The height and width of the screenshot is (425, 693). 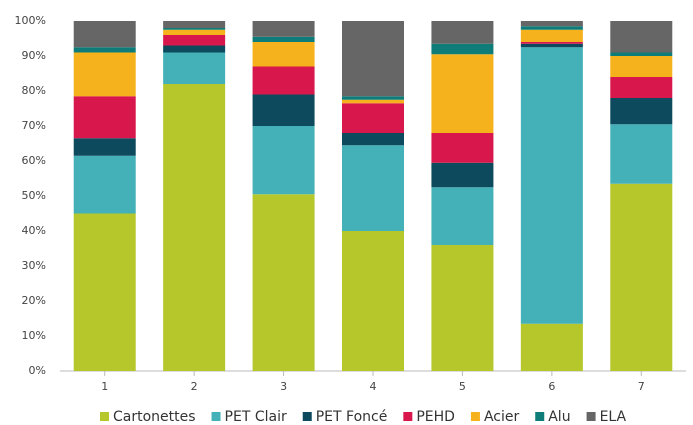 What do you see at coordinates (194, 386) in the screenshot?
I see `x-tick-label: 2` at bounding box center [194, 386].